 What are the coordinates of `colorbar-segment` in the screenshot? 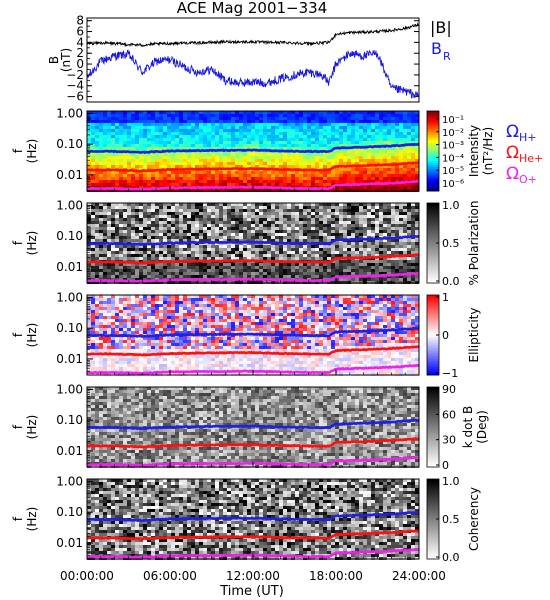 It's located at (433, 112).